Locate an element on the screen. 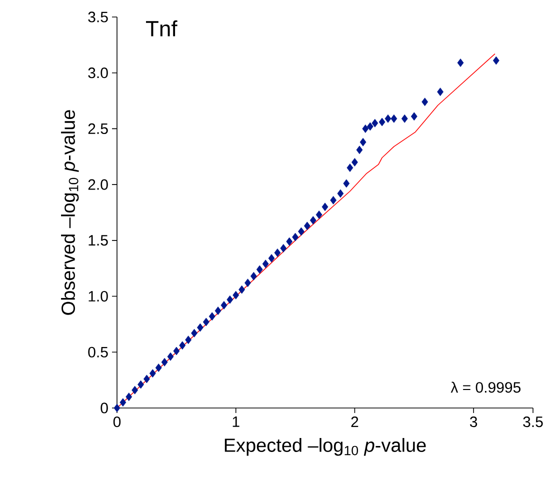  chart-title: Tnf is located at coordinates (162, 28).